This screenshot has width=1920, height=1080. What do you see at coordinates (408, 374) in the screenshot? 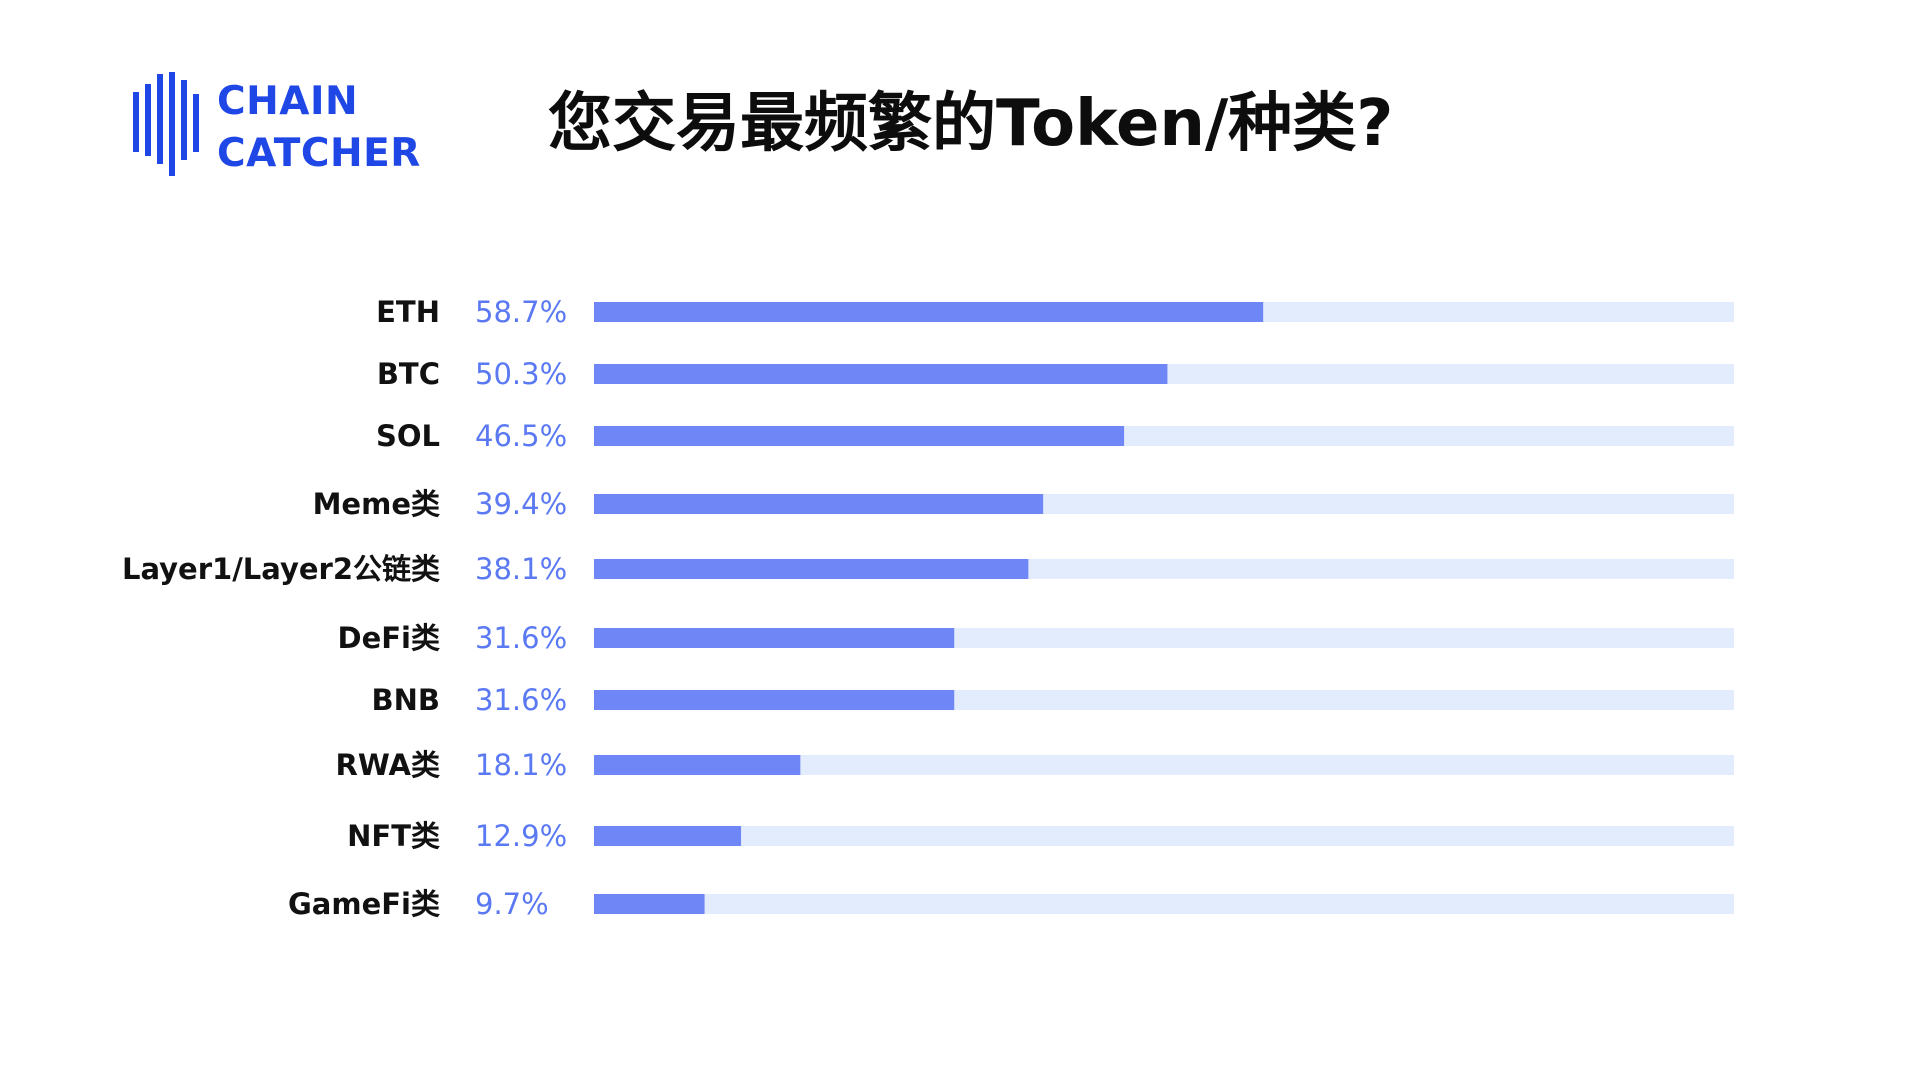
I see `category-label: BTC` at bounding box center [408, 374].